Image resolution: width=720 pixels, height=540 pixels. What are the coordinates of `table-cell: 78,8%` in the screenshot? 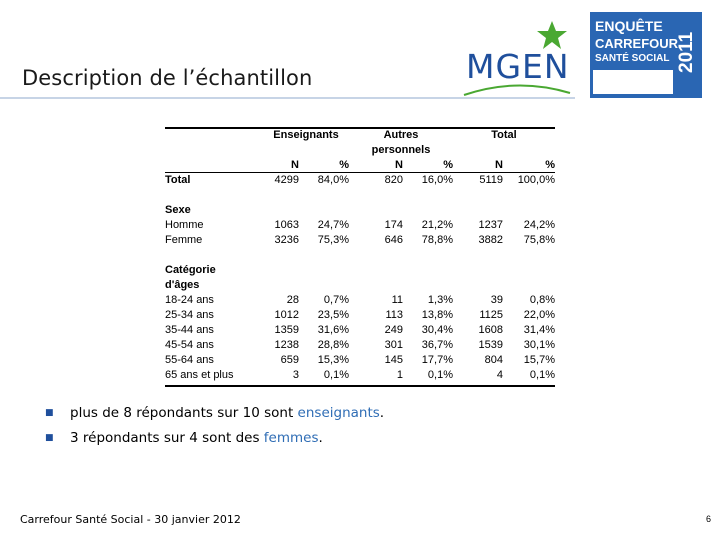 It's located at (437, 240).